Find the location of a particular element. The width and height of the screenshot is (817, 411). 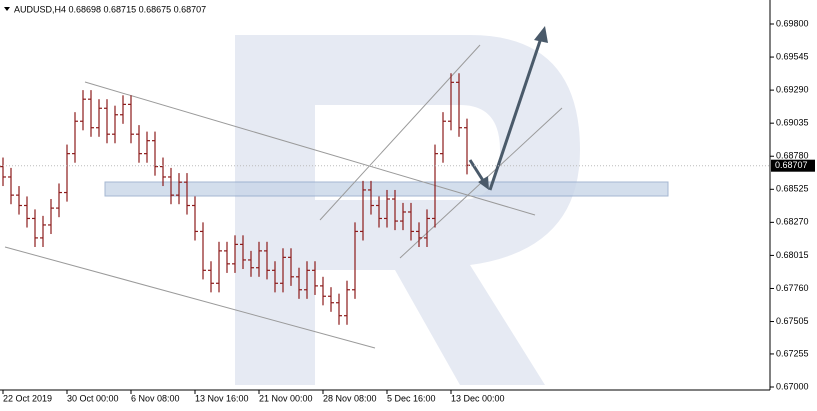

x-tick-label: 22 Oct 2019 is located at coordinates (27, 398).